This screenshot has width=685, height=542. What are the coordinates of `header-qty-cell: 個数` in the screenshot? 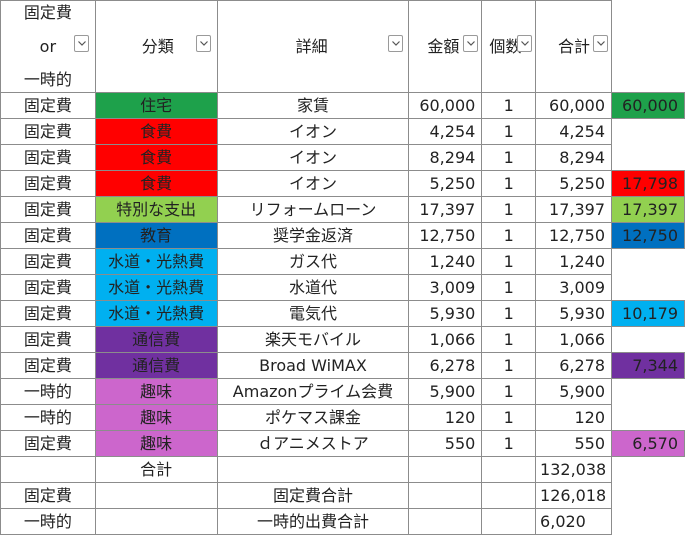 It's located at (509, 46).